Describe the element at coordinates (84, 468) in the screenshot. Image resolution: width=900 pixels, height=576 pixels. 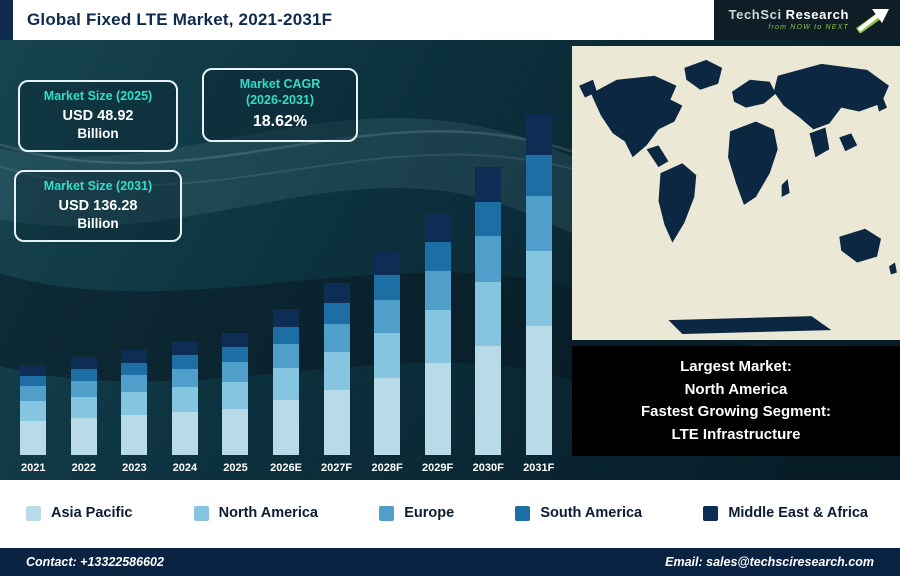
I see `x-axis-label: 2022` at that location.